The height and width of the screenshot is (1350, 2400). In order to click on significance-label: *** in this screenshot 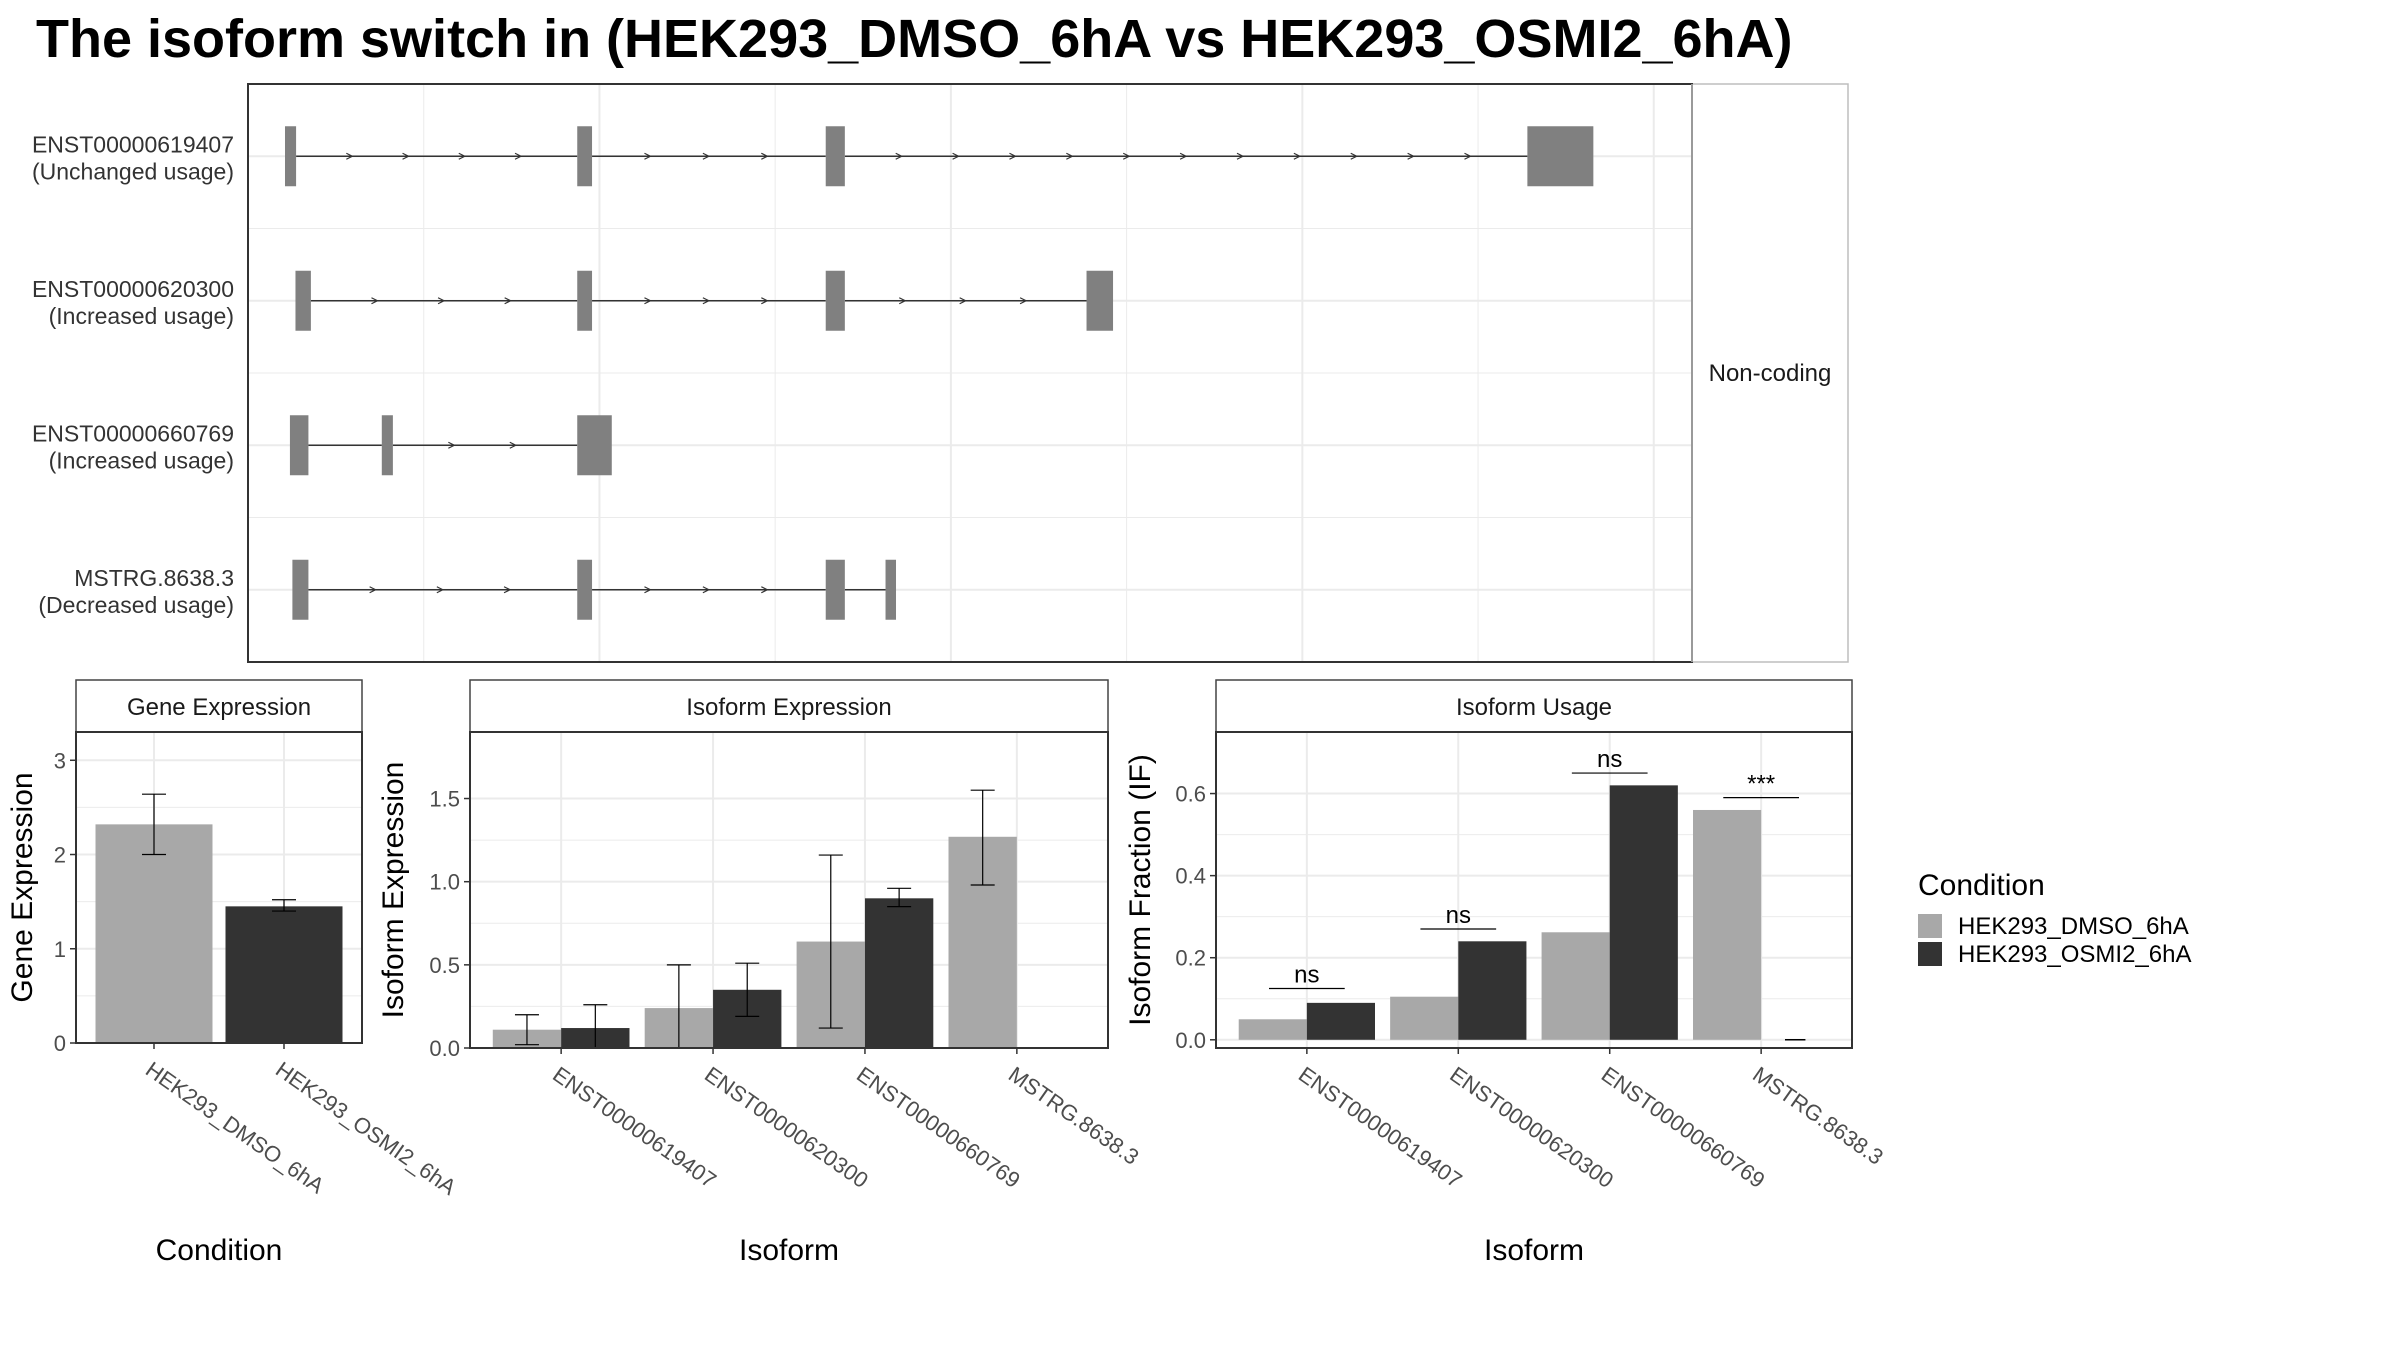, I will do `click(1761, 784)`.